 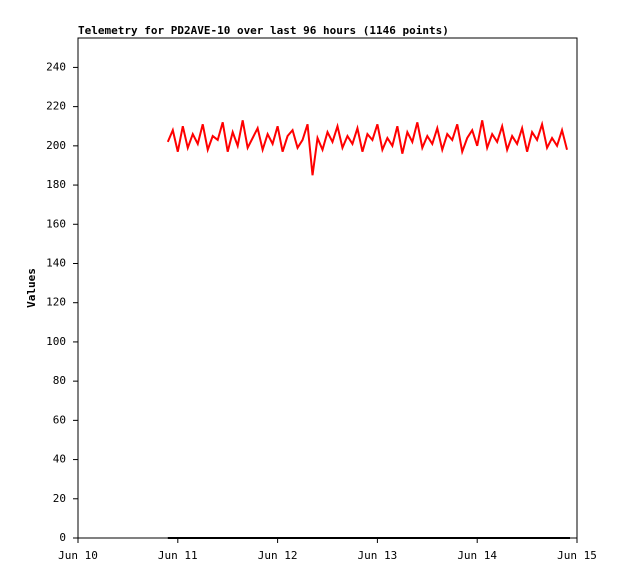 What do you see at coordinates (56, 184) in the screenshot?
I see `y-tick-label: 180` at bounding box center [56, 184].